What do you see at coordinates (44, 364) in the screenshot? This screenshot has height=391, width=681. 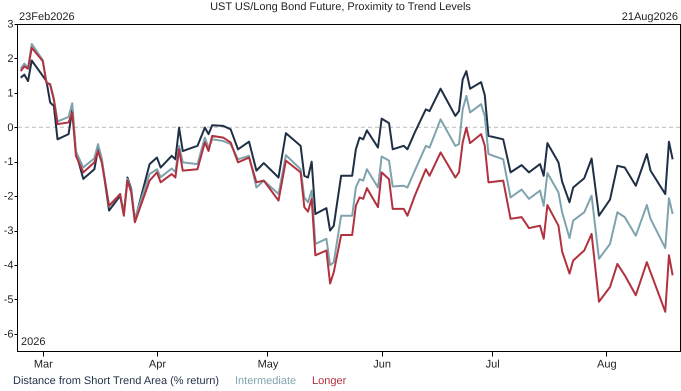 I see `x-tick-label: Mar` at bounding box center [44, 364].